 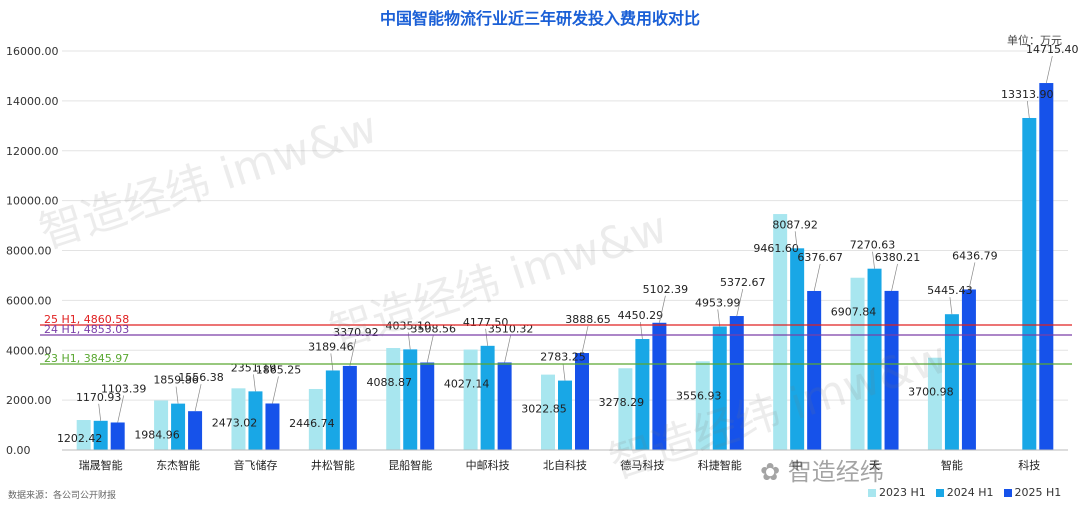 What do you see at coordinates (254, 367) in the screenshot?
I see `data-label: 2351.19` at bounding box center [254, 367].